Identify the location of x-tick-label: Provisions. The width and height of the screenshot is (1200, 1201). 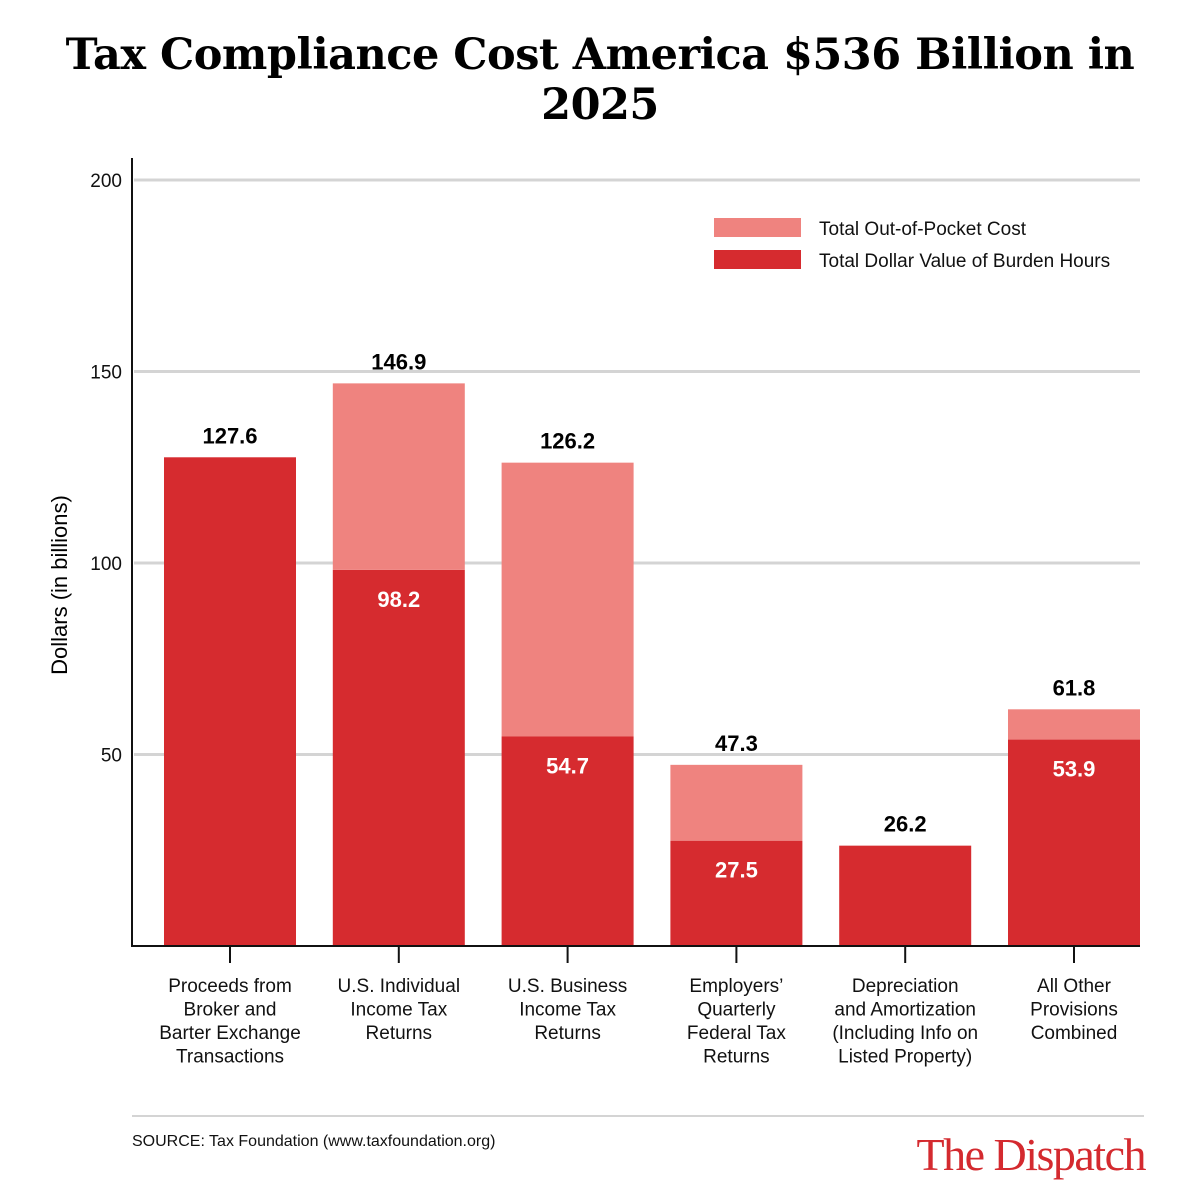
(1074, 1010).